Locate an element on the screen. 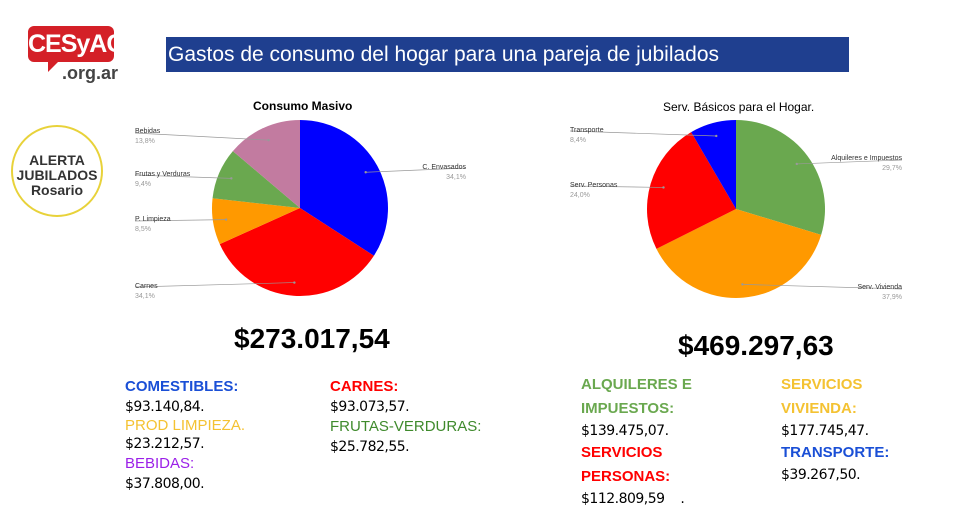 This screenshot has width=980, height=520. slice-label: C. Envasados 34,1% is located at coordinates (444, 173).